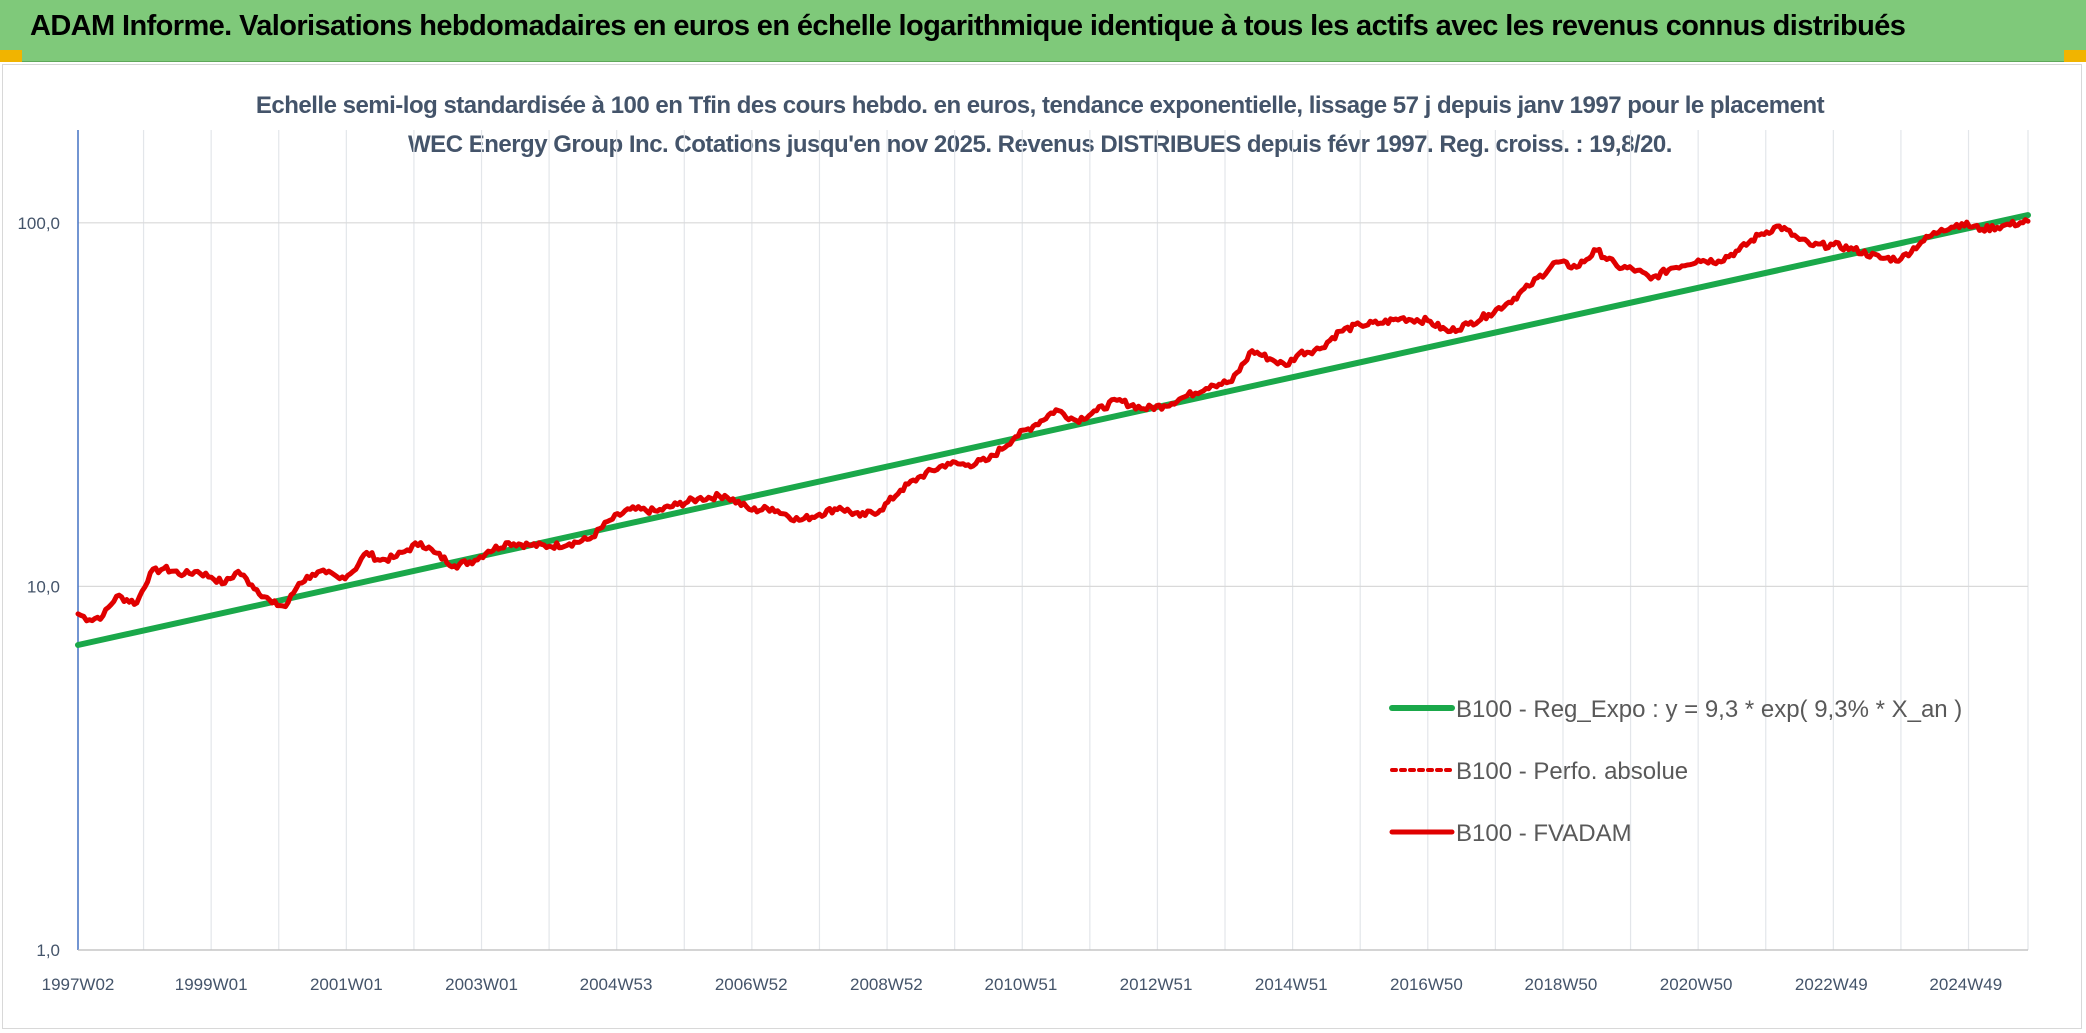 Image resolution: width=2086 pixels, height=1033 pixels. What do you see at coordinates (886, 984) in the screenshot?
I see `x-tick-label: 2008W52` at bounding box center [886, 984].